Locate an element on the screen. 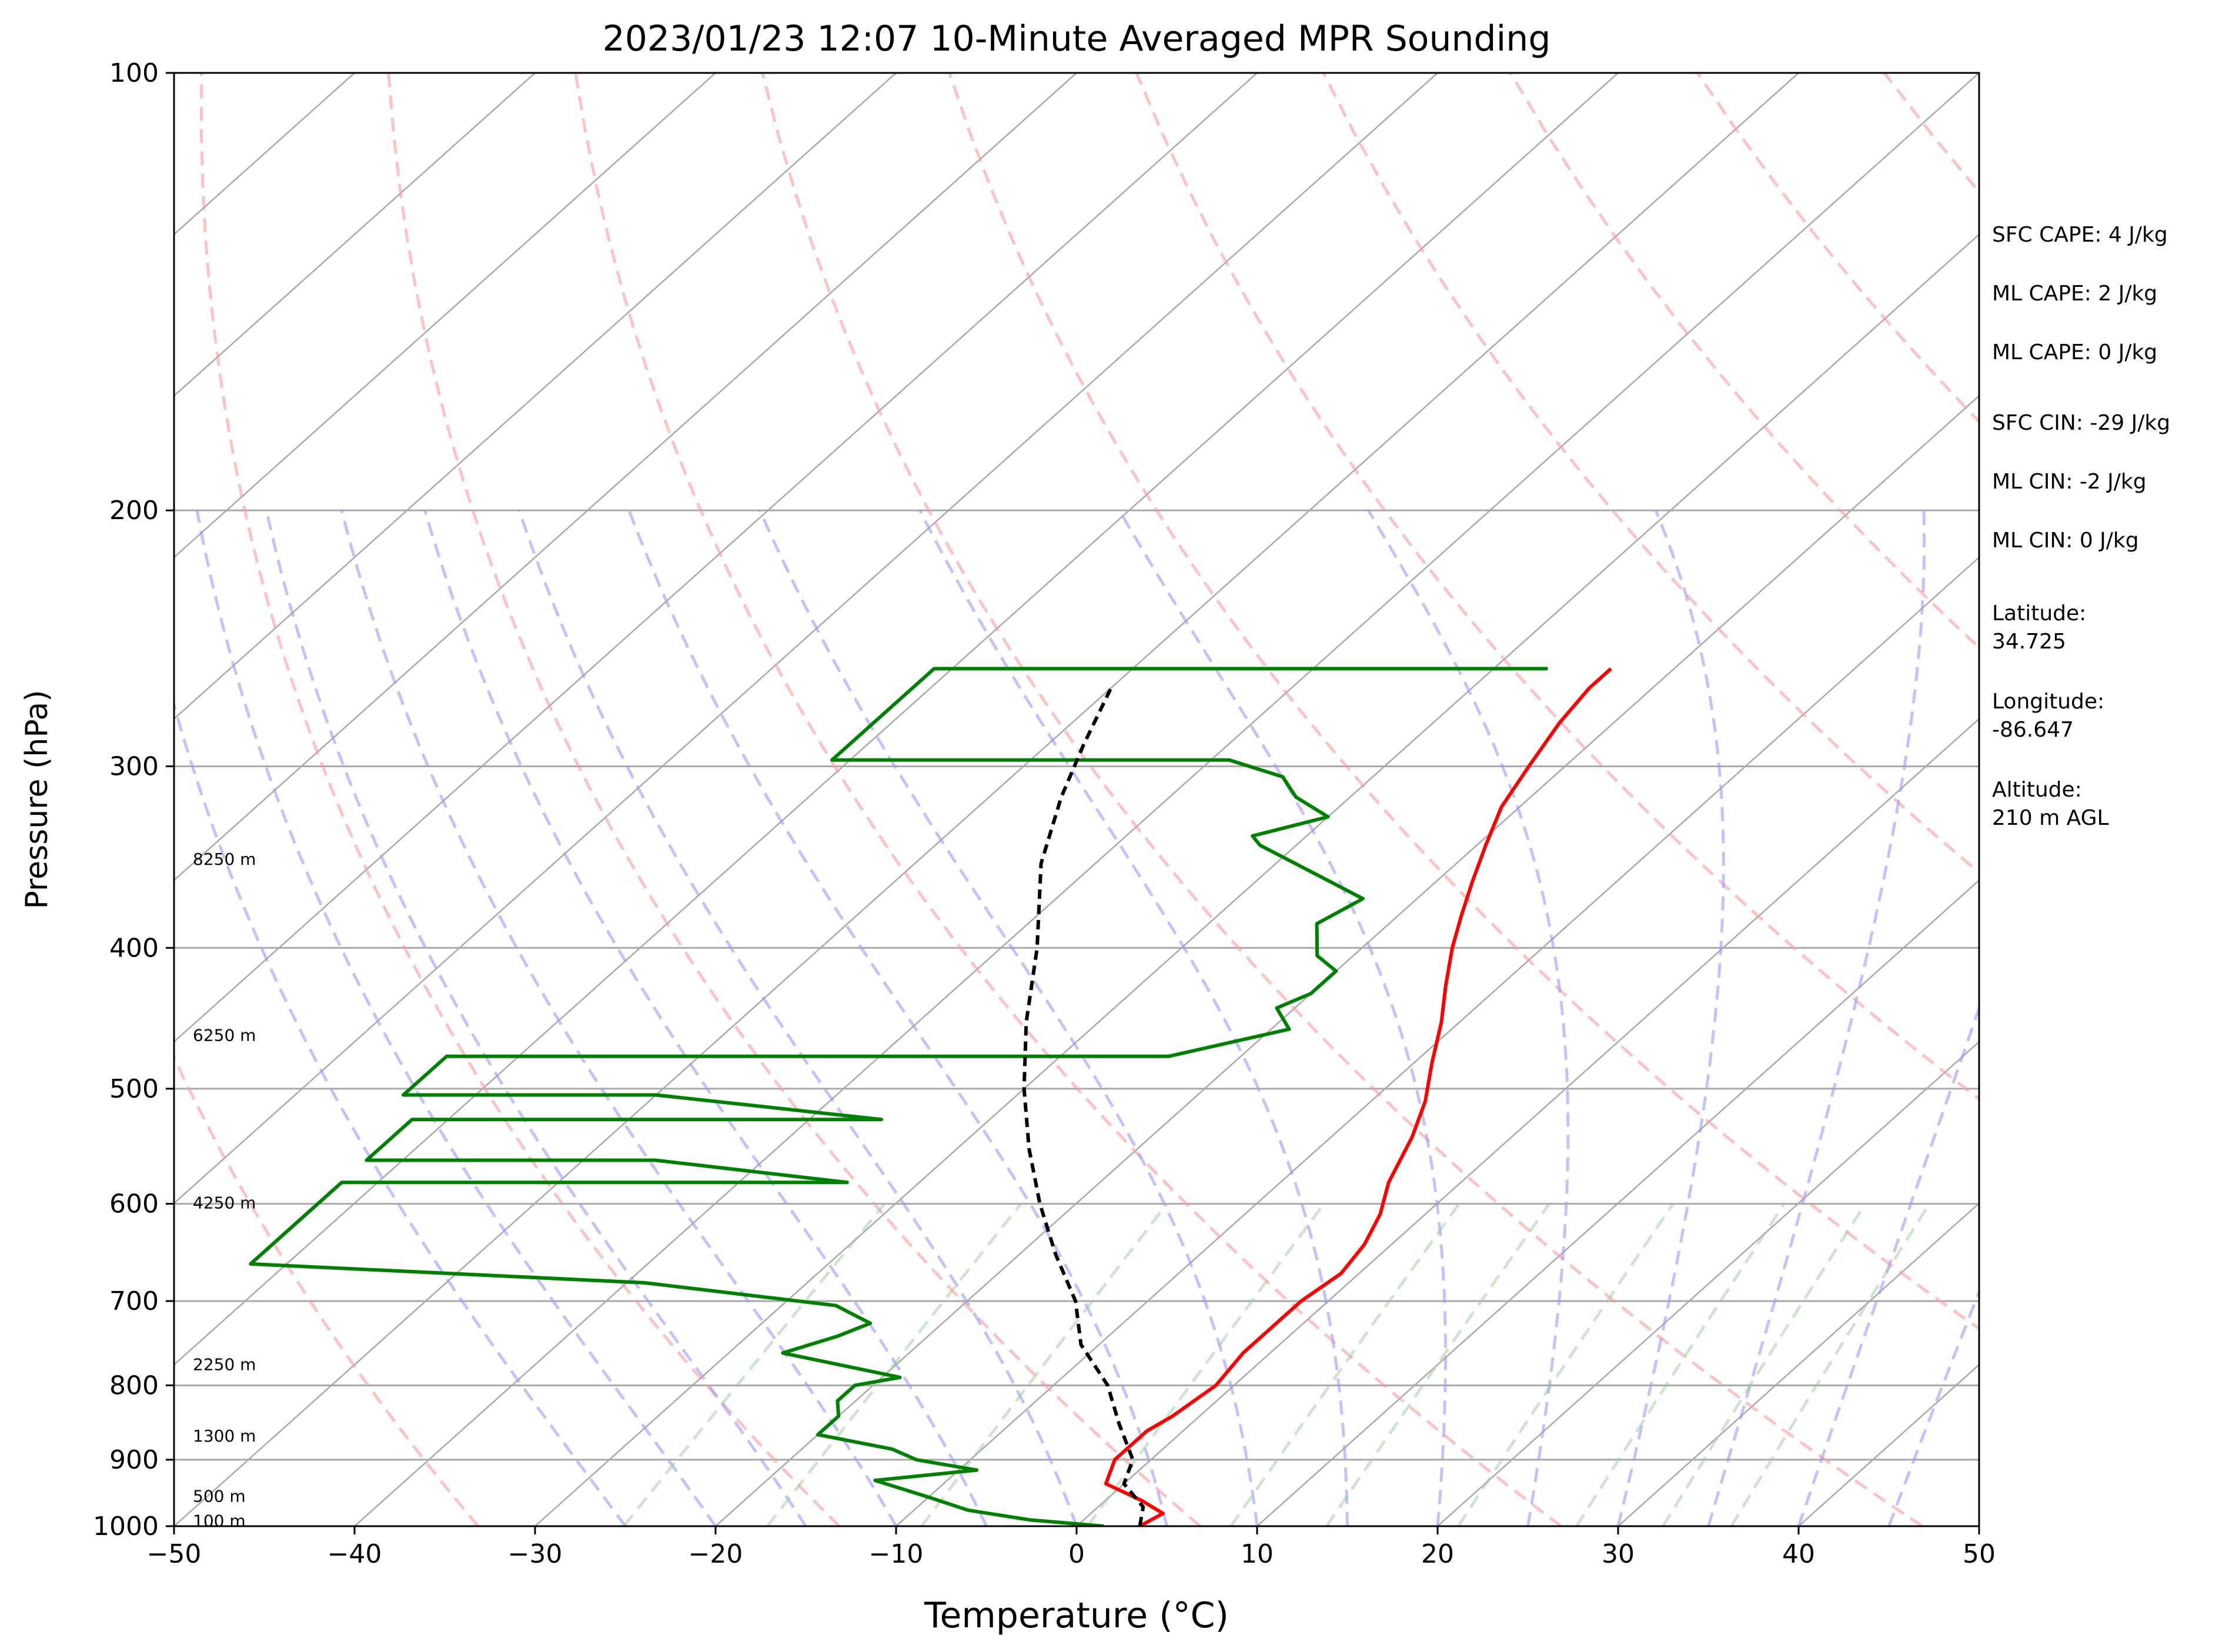 Image resolution: width=2229 pixels, height=1652 pixels. height-label: 2250 m is located at coordinates (224, 1365).